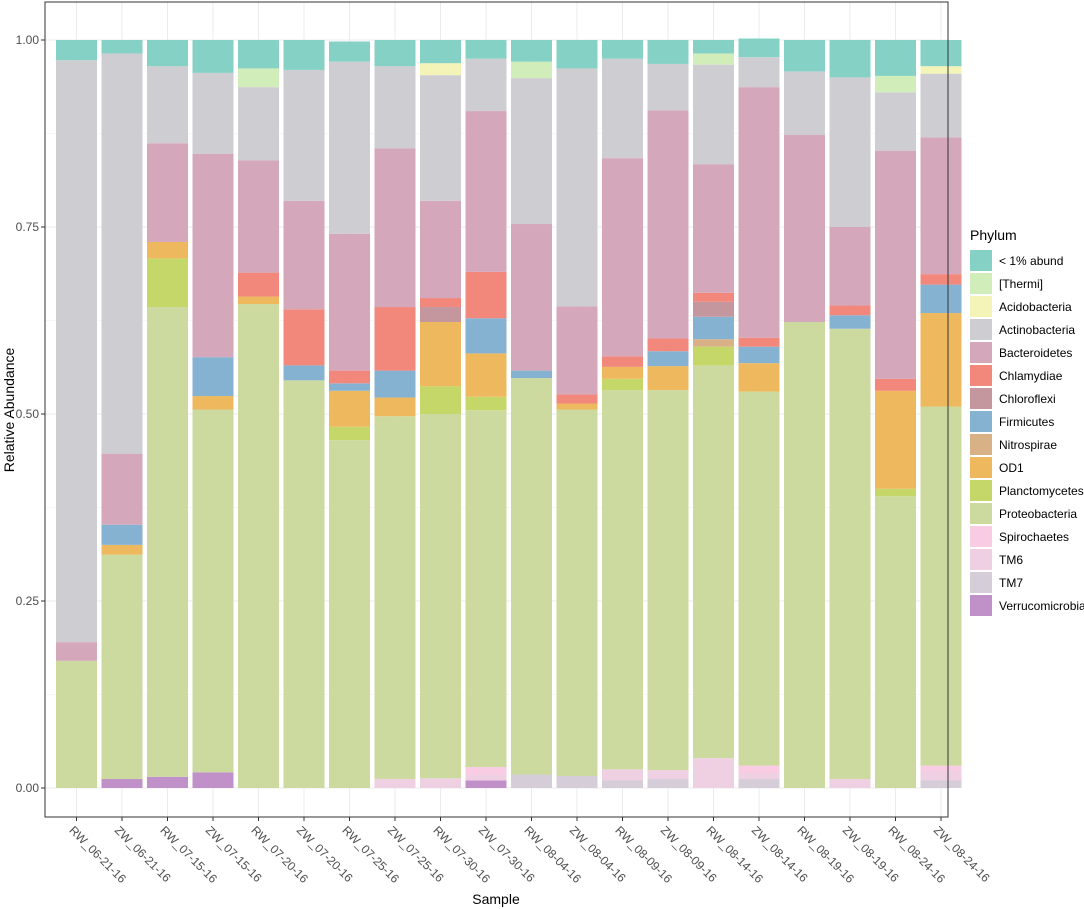 This screenshot has width=1084, height=909. What do you see at coordinates (28, 414) in the screenshot?
I see `y-tick-label: 0.50` at bounding box center [28, 414].